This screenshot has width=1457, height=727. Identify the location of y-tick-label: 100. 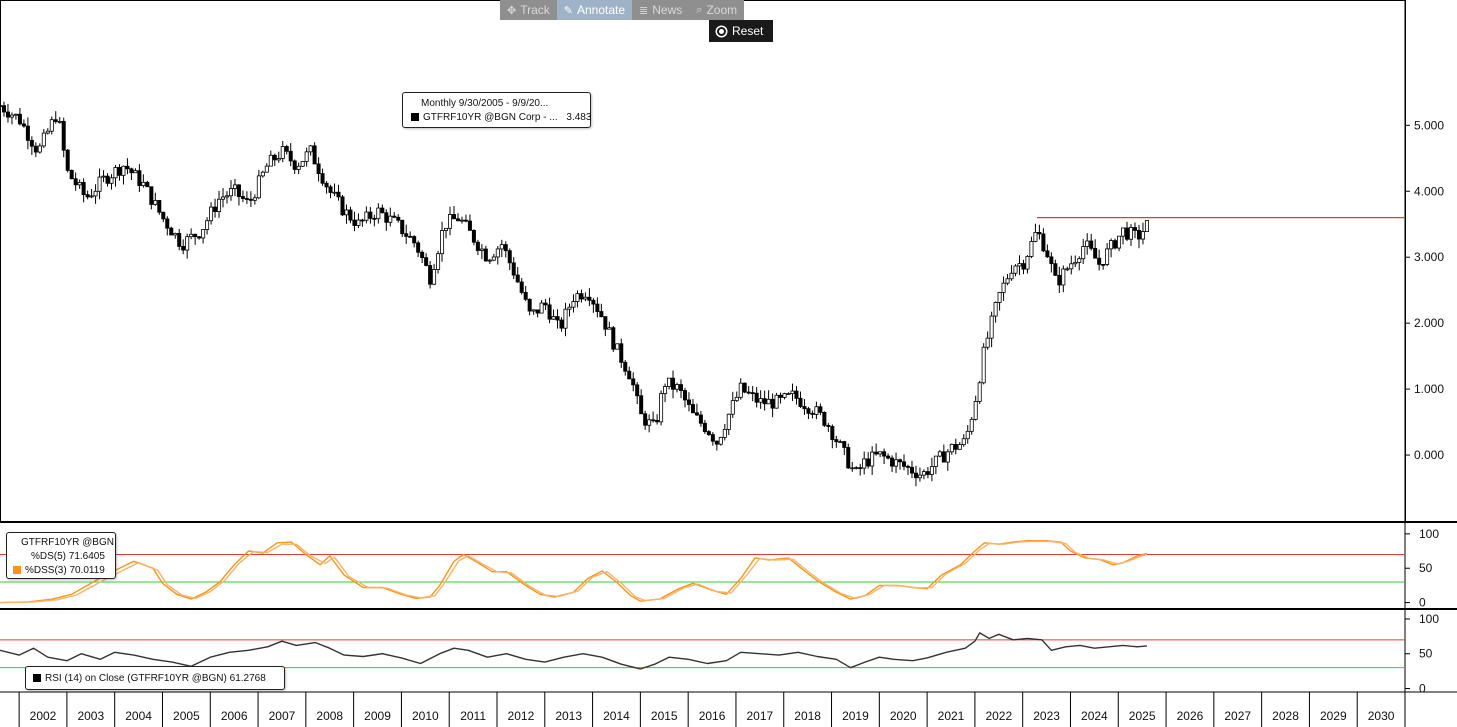
(1429, 534).